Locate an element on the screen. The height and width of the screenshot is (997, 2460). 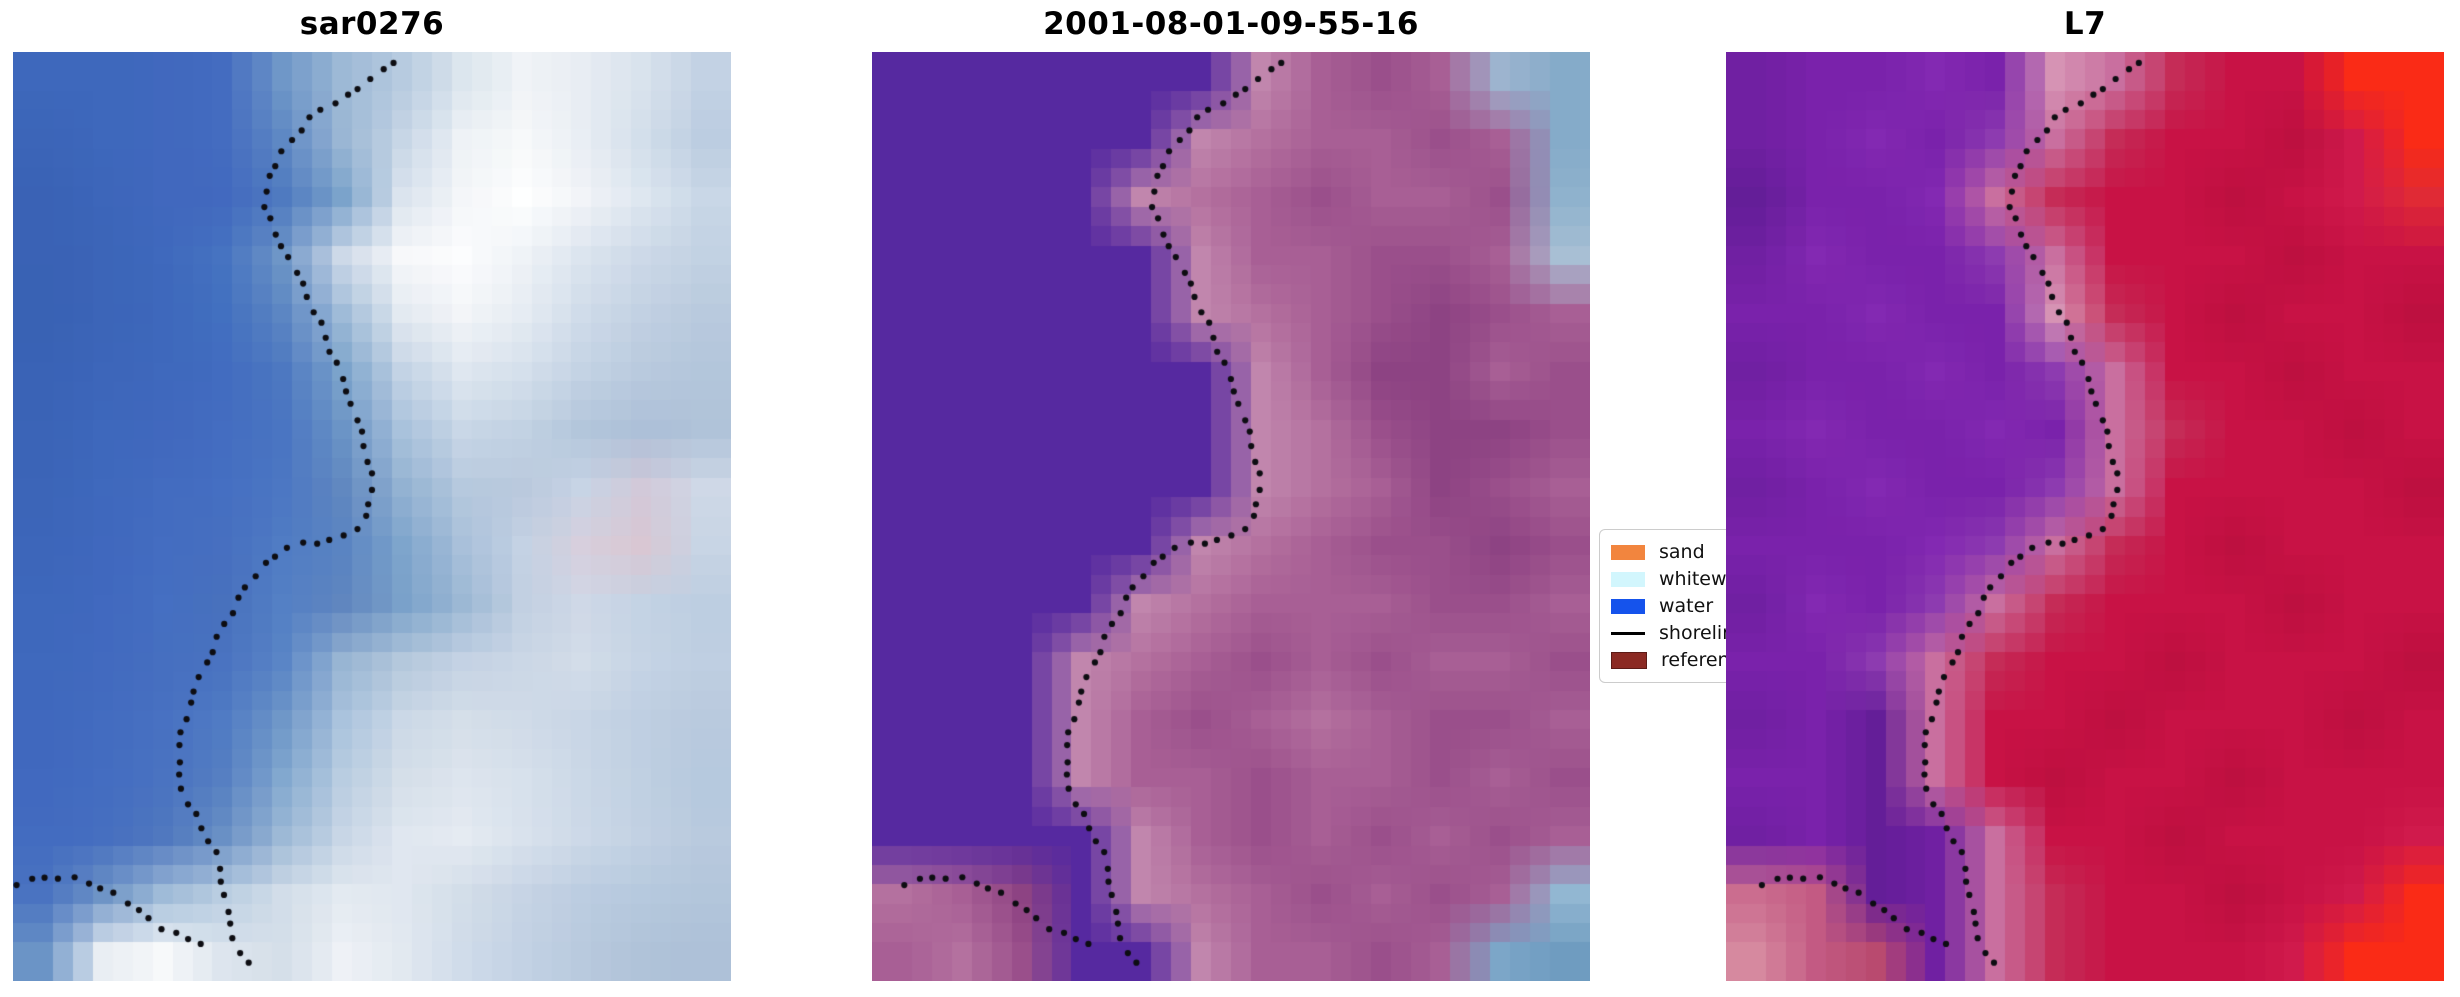
sand-swatch is located at coordinates (1628, 552).